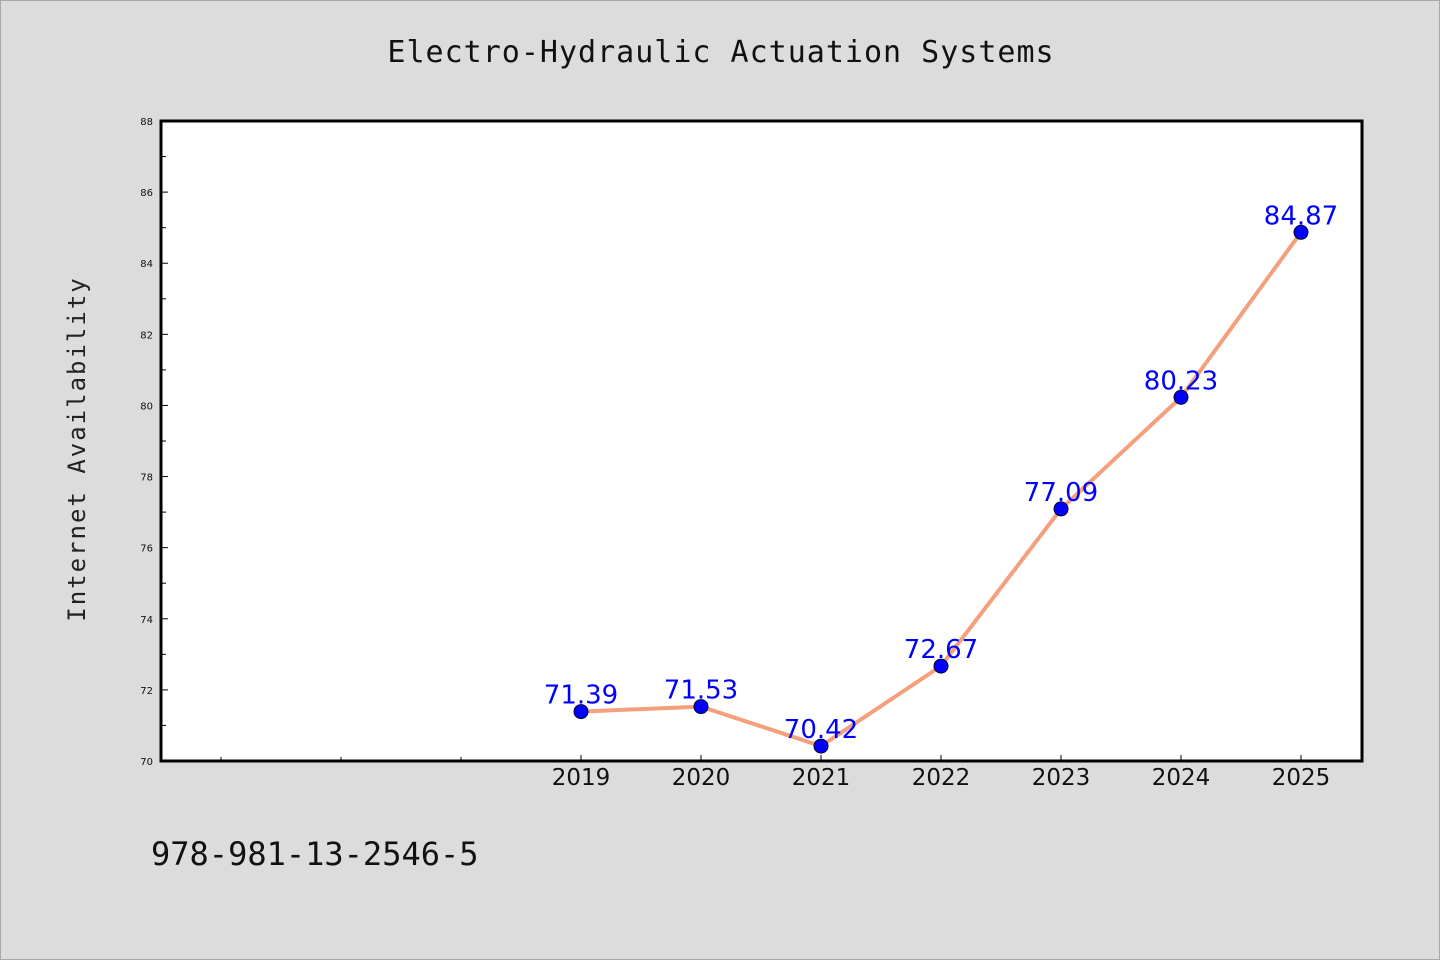  What do you see at coordinates (1181, 381) in the screenshot?
I see `data-label: 80.23` at bounding box center [1181, 381].